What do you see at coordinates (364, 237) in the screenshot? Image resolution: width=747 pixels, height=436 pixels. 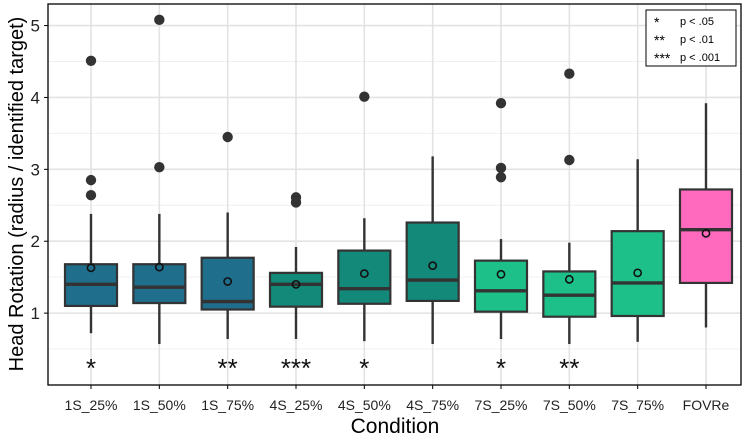 I see `box-4S_50%: *` at bounding box center [364, 237].